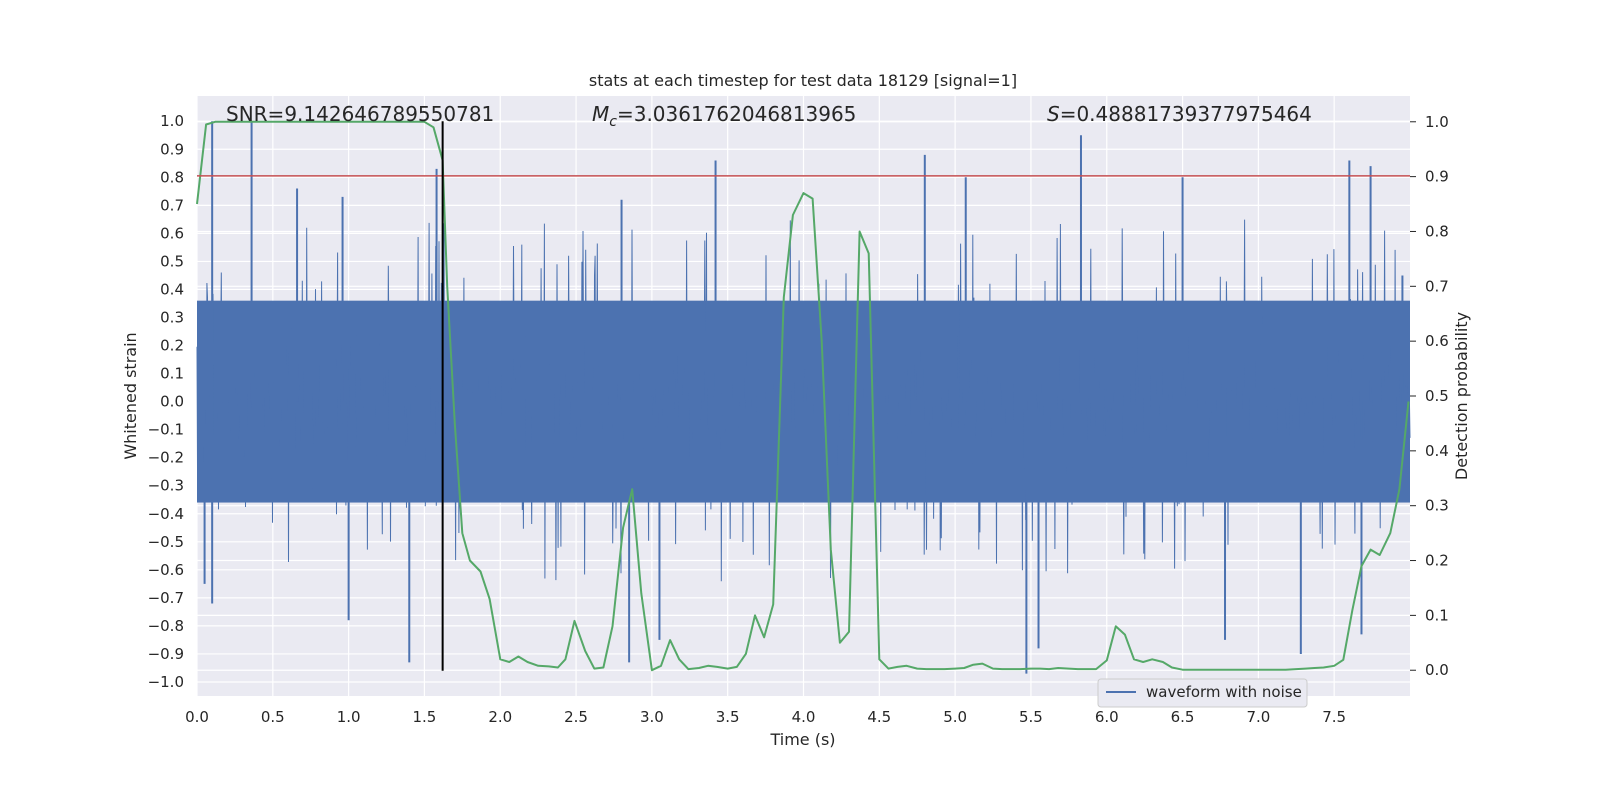 The image size is (1600, 800). What do you see at coordinates (1186, 114) in the screenshot?
I see `s-value: =0.48881739377975464` at bounding box center [1186, 114].